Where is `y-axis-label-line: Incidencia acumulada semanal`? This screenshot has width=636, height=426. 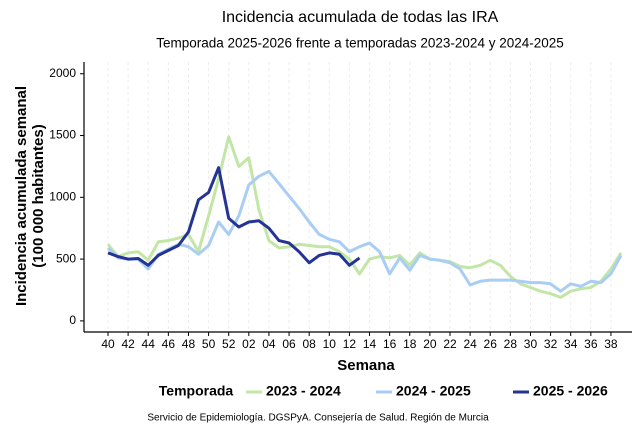 y-axis-label-line: Incidencia acumulada semanal is located at coordinates (21, 196).